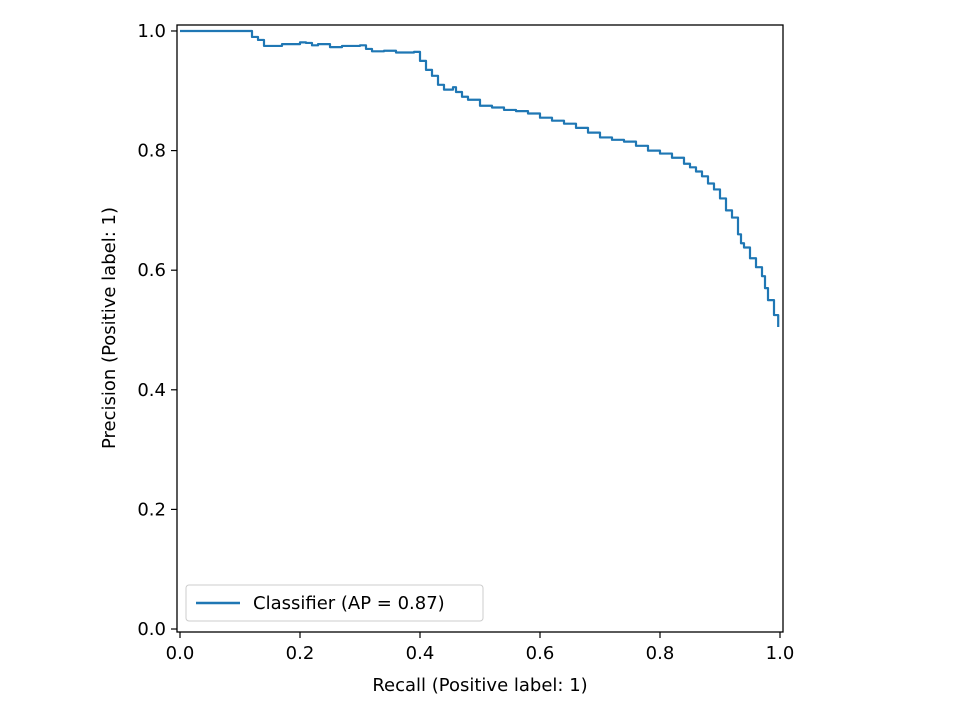 This screenshot has height=720, width=960. What do you see at coordinates (151, 629) in the screenshot?
I see `y-tick-label: 0.0` at bounding box center [151, 629].